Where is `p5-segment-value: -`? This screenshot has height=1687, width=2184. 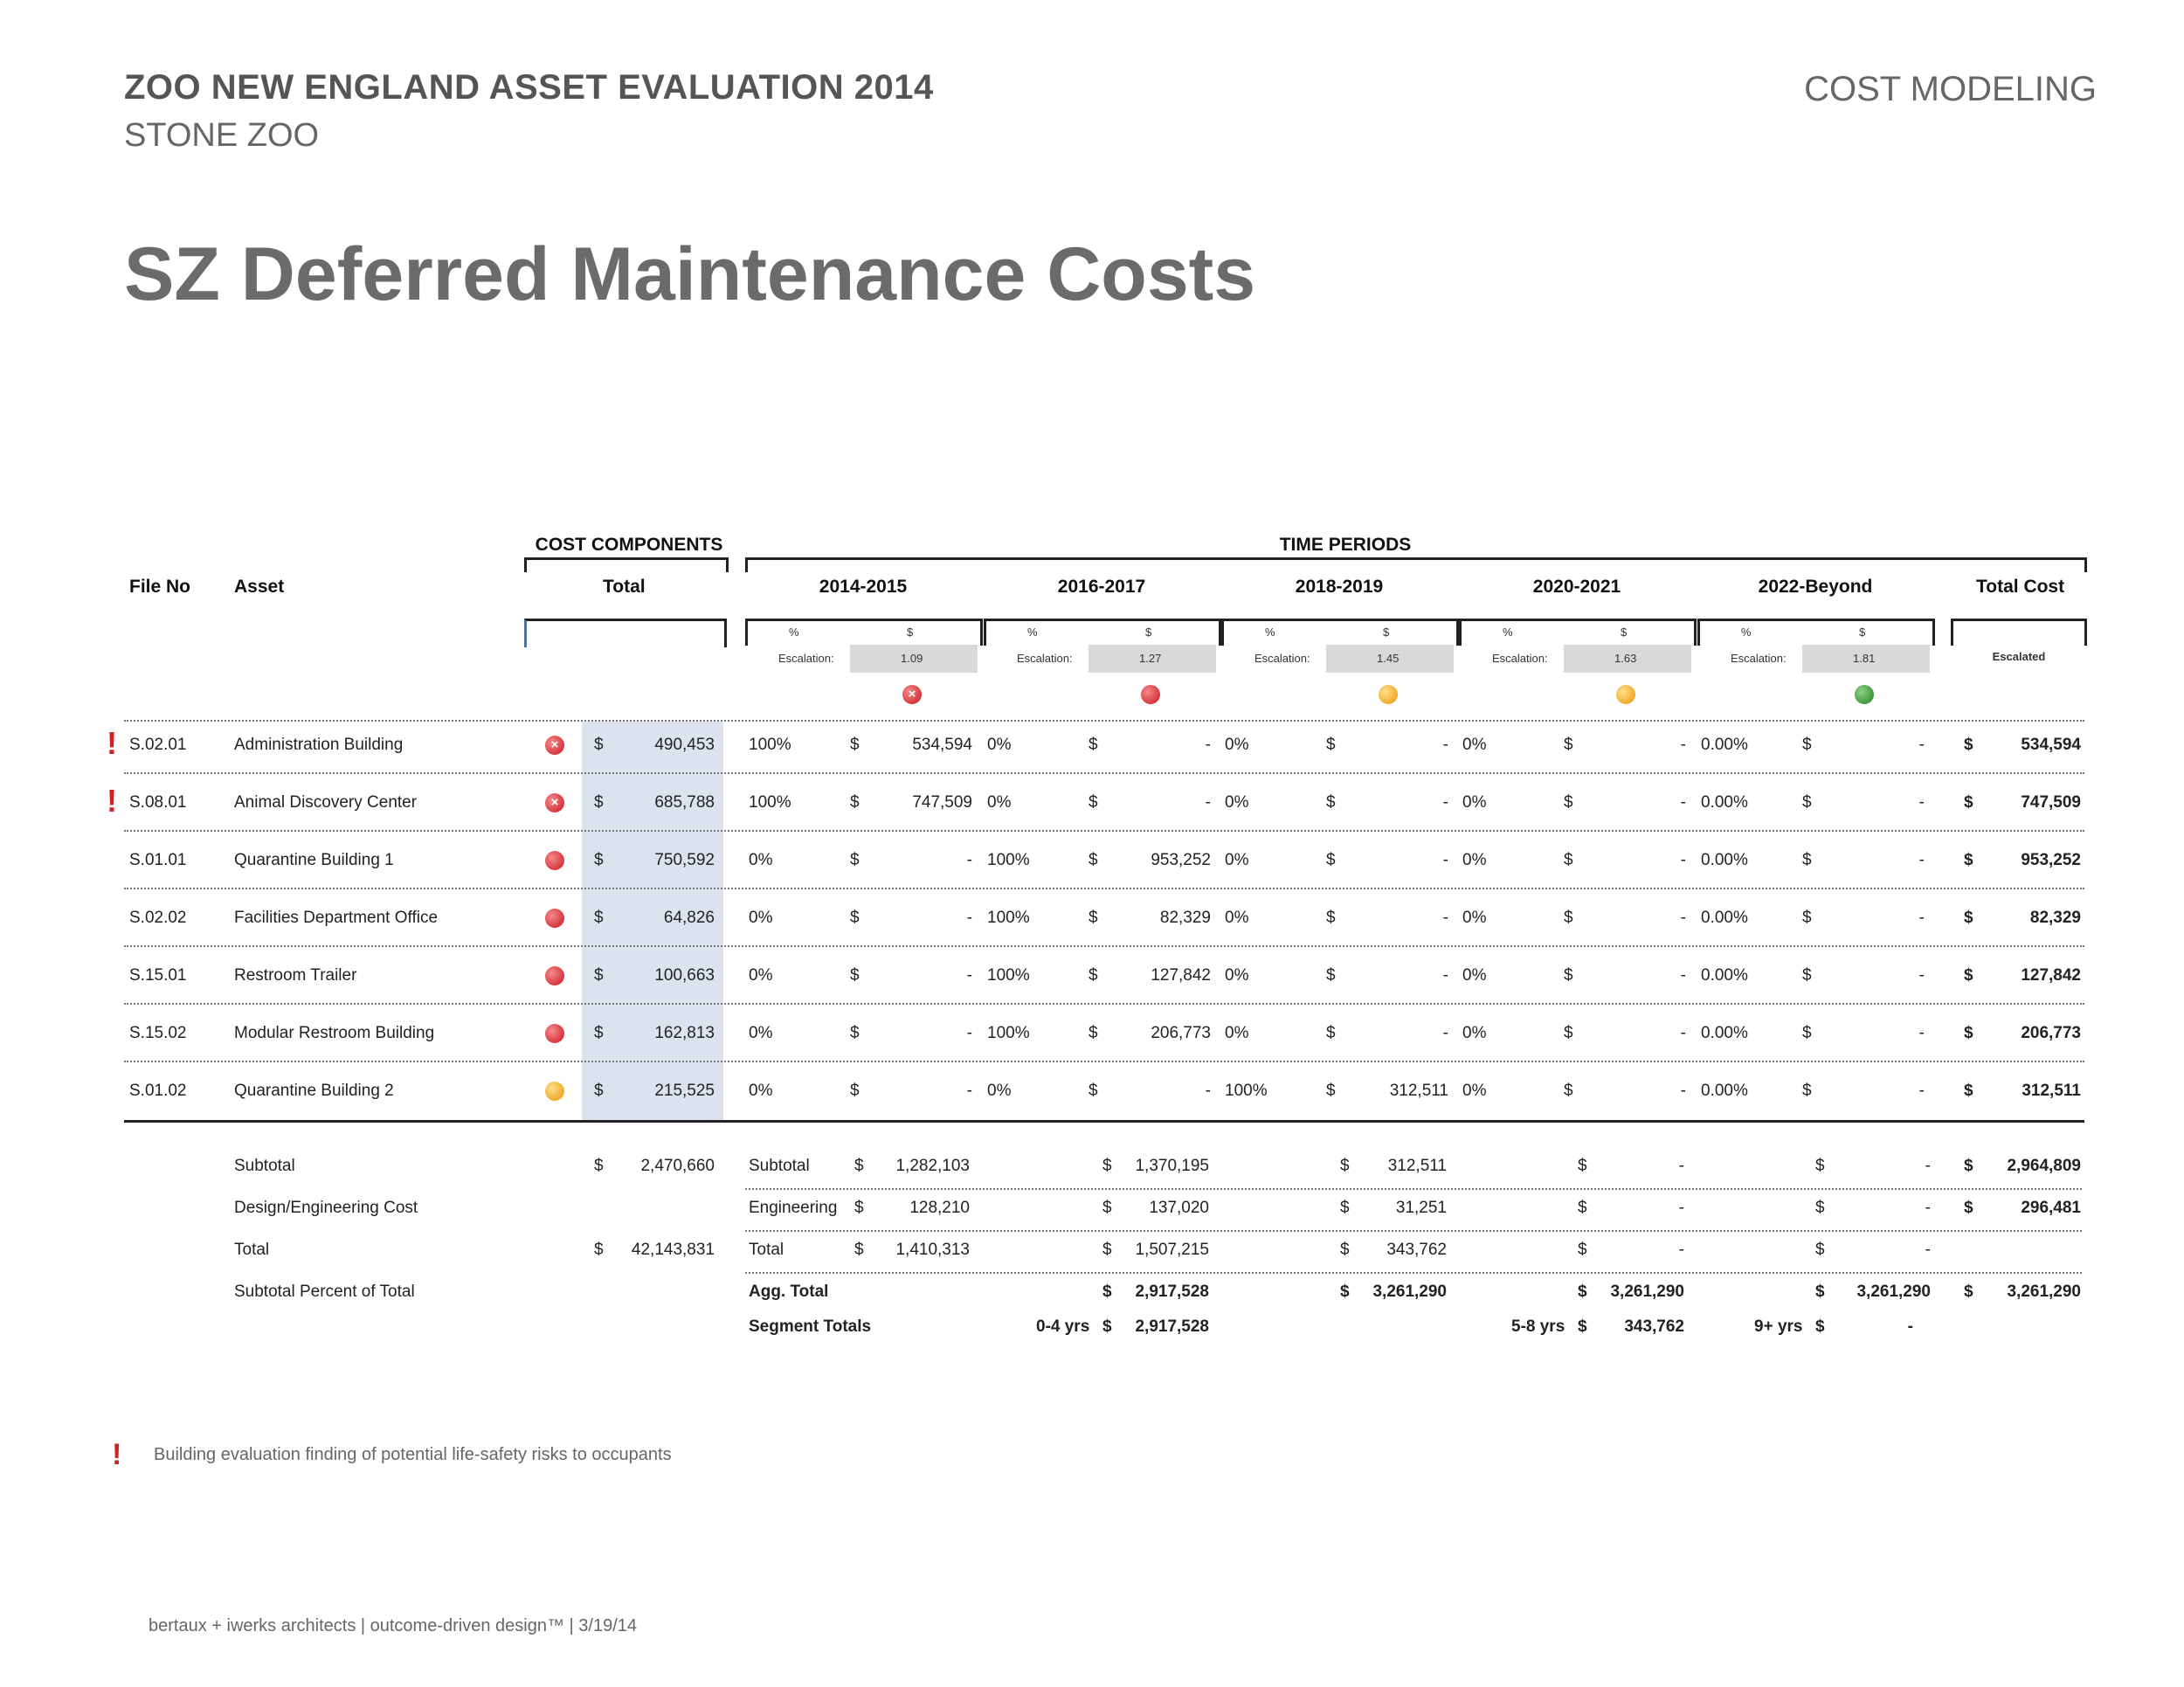 p5-segment-value: - is located at coordinates (1910, 1326).